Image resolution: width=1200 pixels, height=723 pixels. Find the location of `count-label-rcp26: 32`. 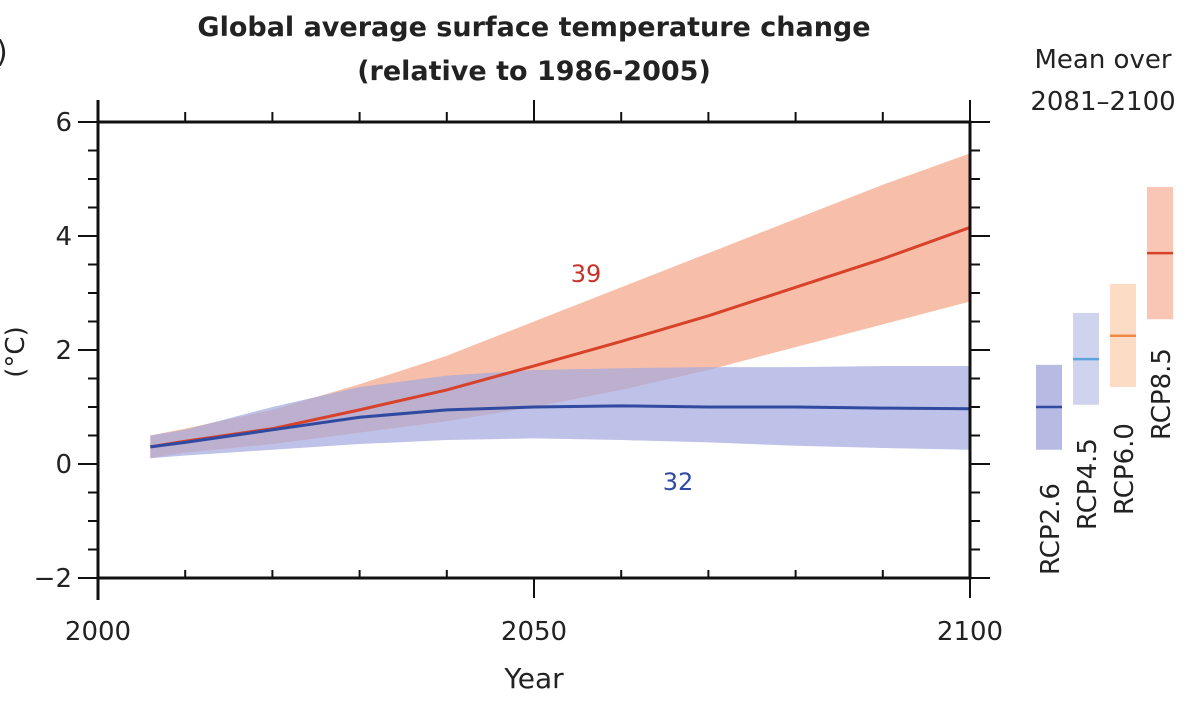

count-label-rcp26: 32 is located at coordinates (678, 482).